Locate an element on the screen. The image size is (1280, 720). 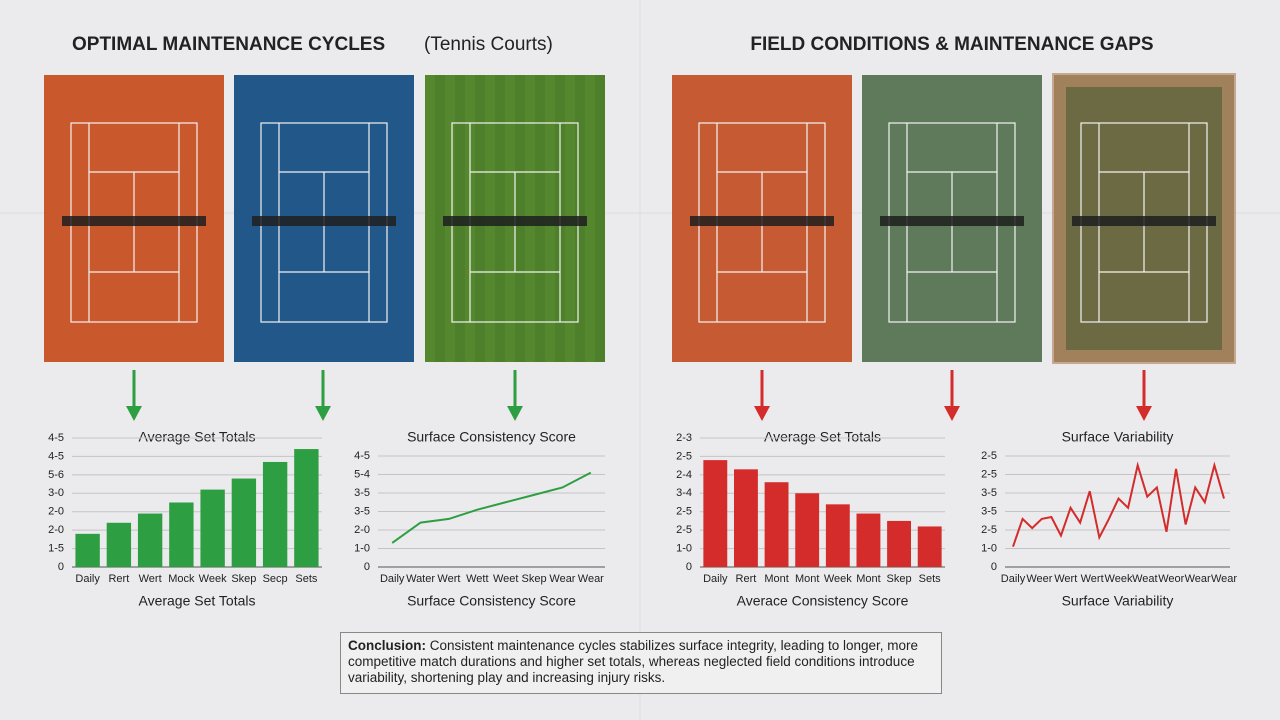
x-axis-label: Surface Consistency Score is located at coordinates (491, 601).